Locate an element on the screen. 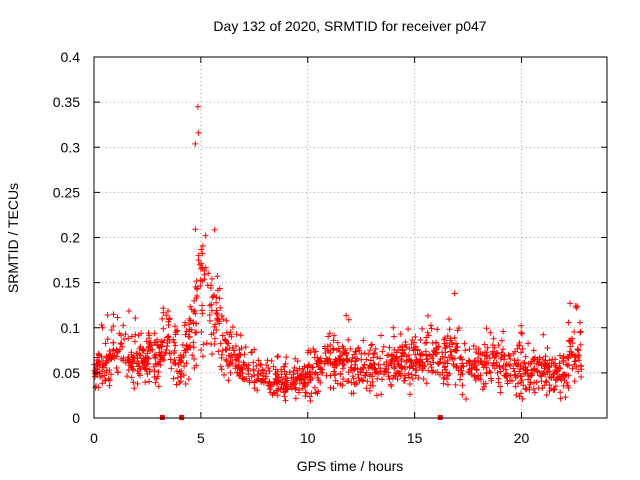 This screenshot has width=640, height=480. x-tick-label: 5 is located at coordinates (201, 438).